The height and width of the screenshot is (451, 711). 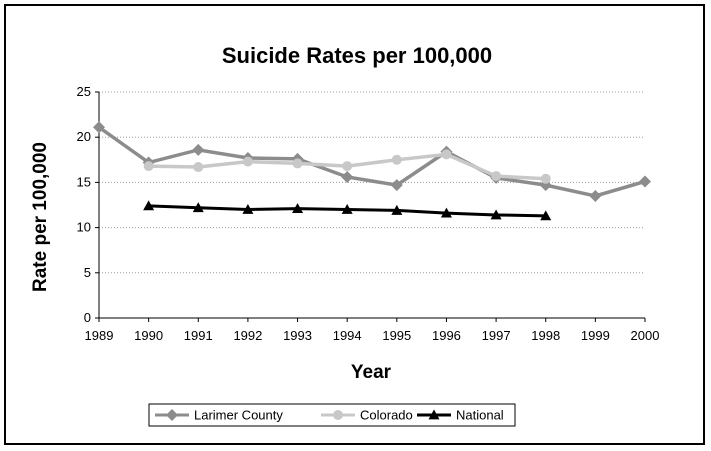 I want to click on y-axis-title: Rate per 100,000, so click(x=40, y=217).